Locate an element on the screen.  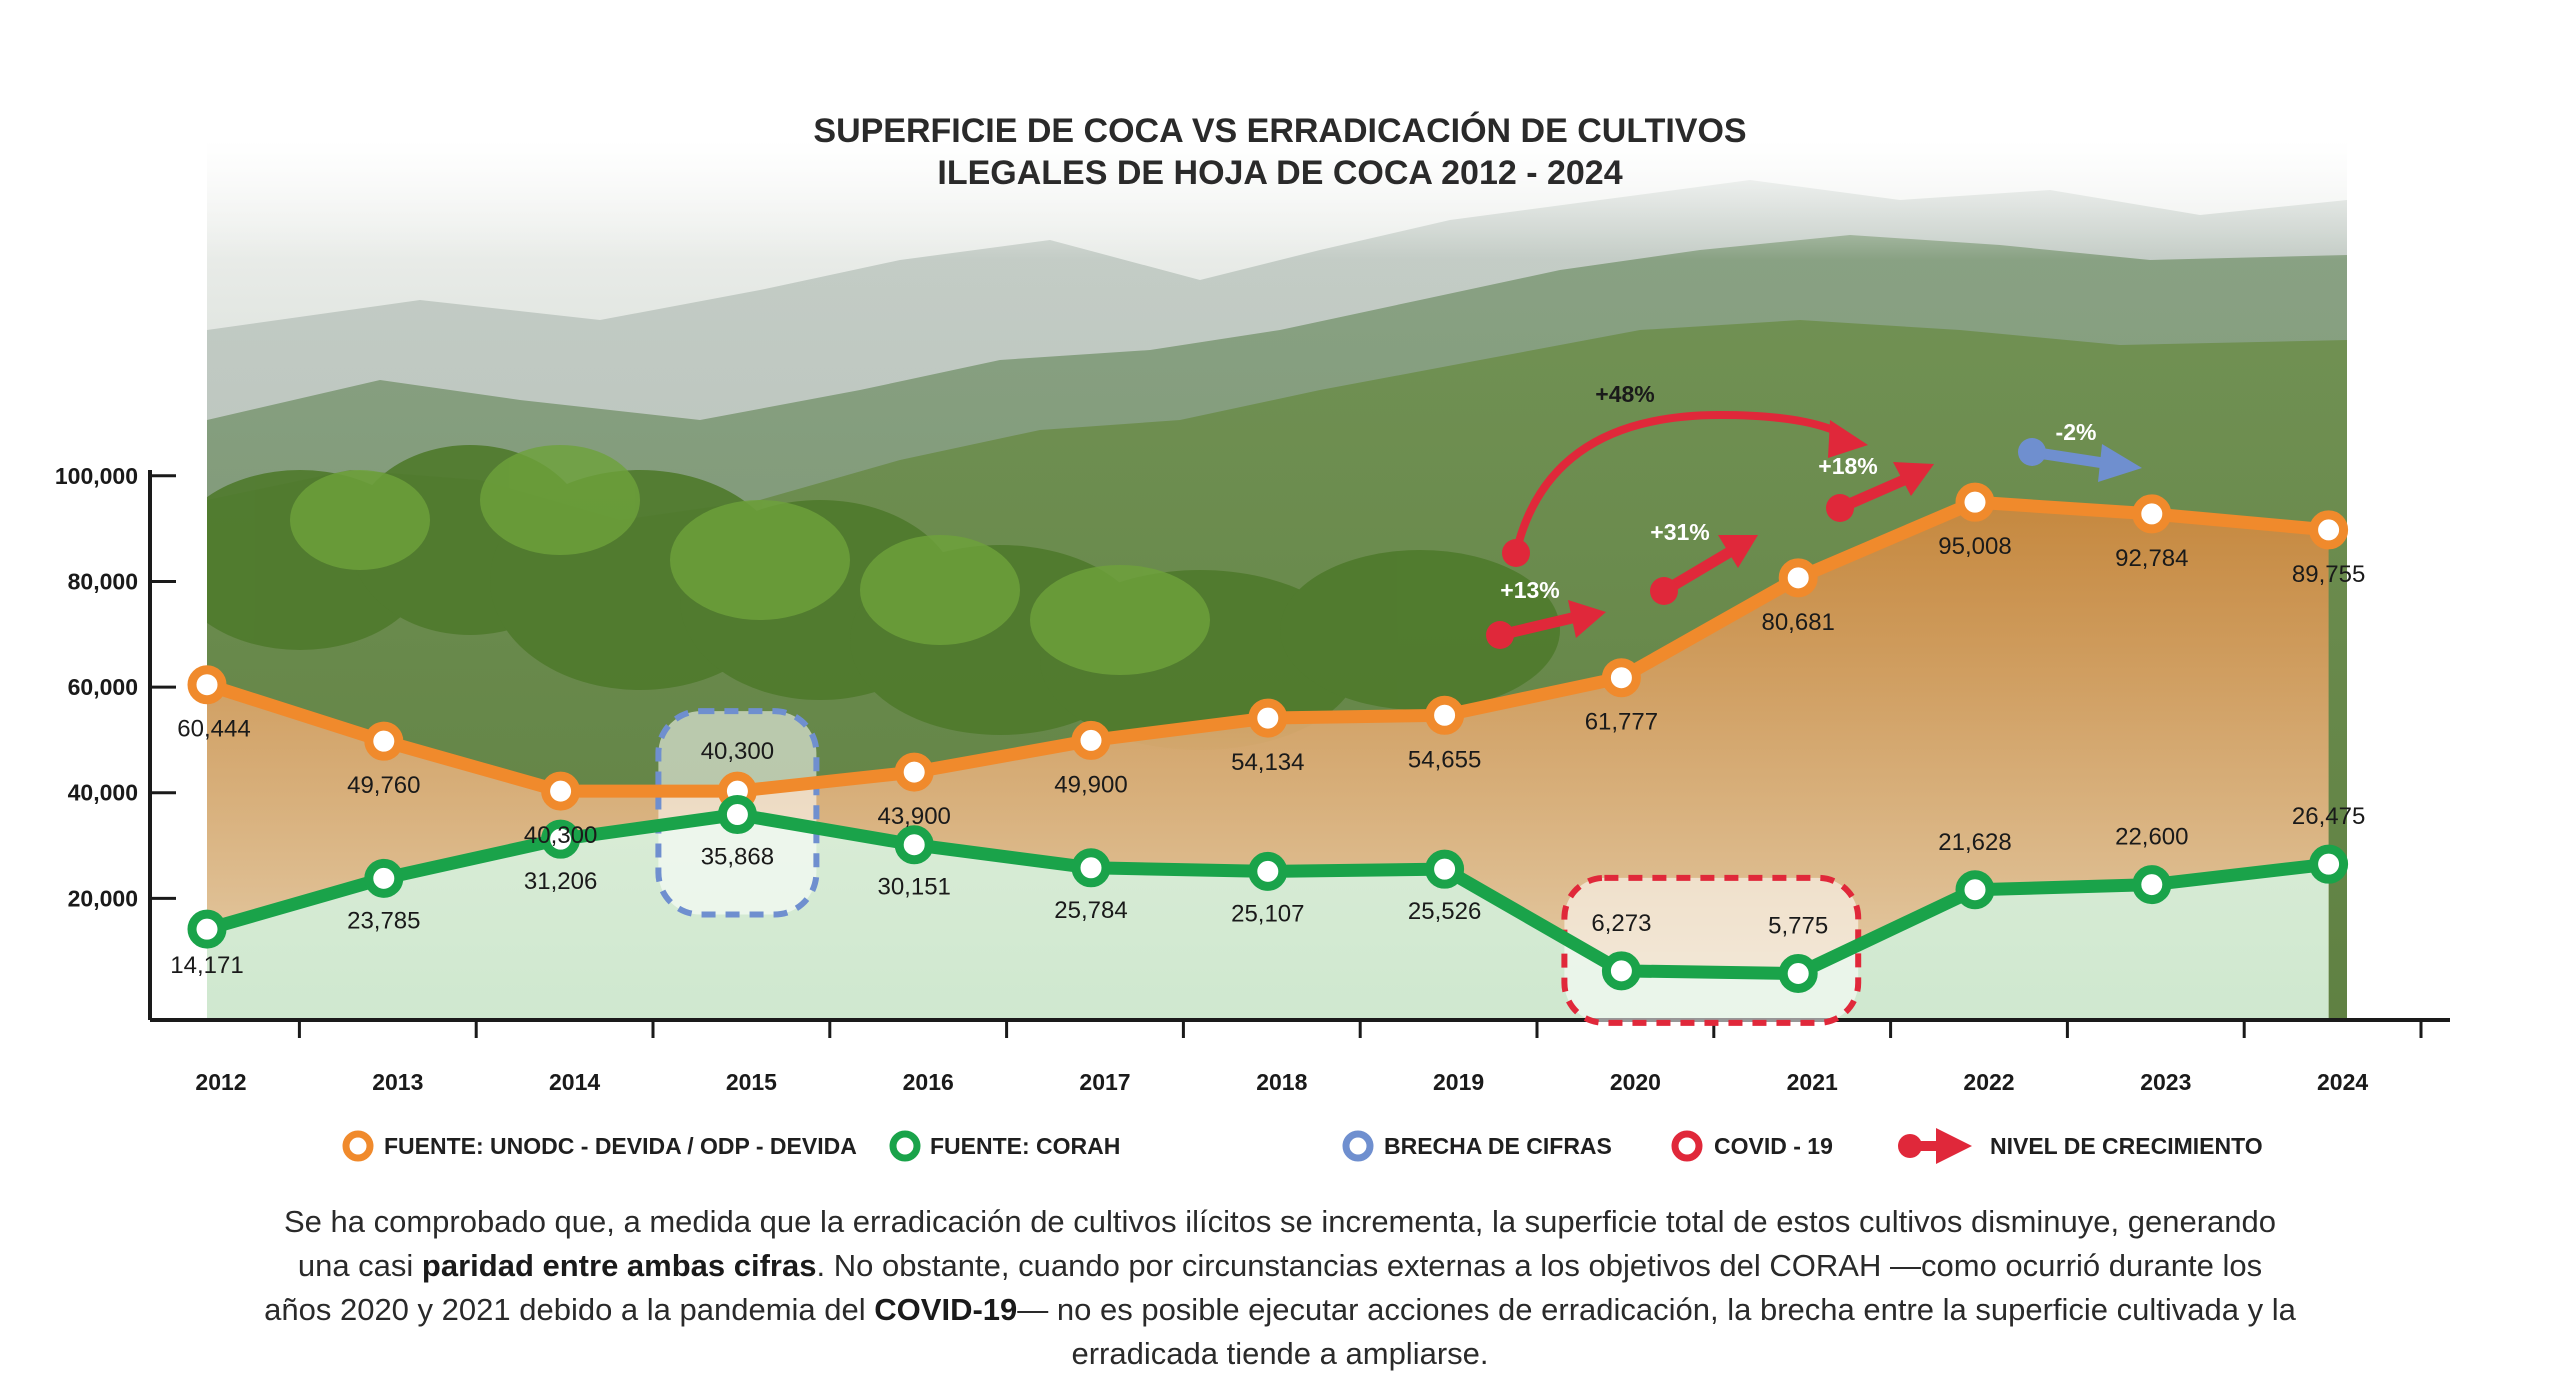
x-tick-label: 2017 is located at coordinates (1104, 1082).